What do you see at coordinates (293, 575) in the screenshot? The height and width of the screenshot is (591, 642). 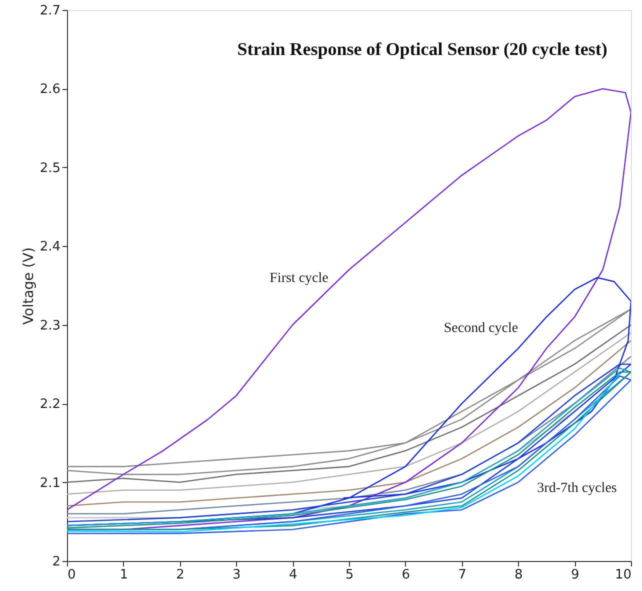 I see `x-tick-label: 4` at bounding box center [293, 575].